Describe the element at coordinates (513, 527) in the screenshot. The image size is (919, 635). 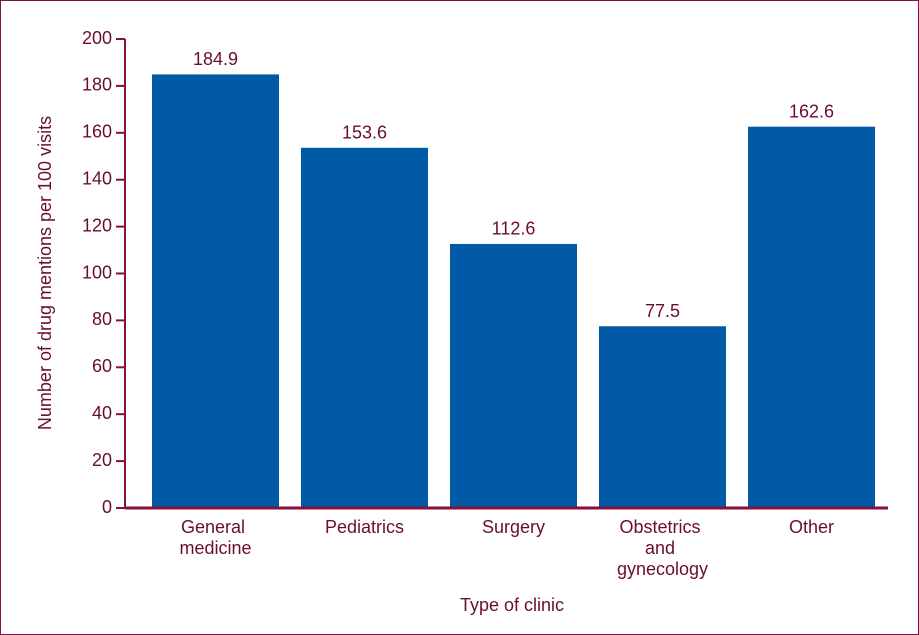
I see `x-tick-label: Surgery` at that location.